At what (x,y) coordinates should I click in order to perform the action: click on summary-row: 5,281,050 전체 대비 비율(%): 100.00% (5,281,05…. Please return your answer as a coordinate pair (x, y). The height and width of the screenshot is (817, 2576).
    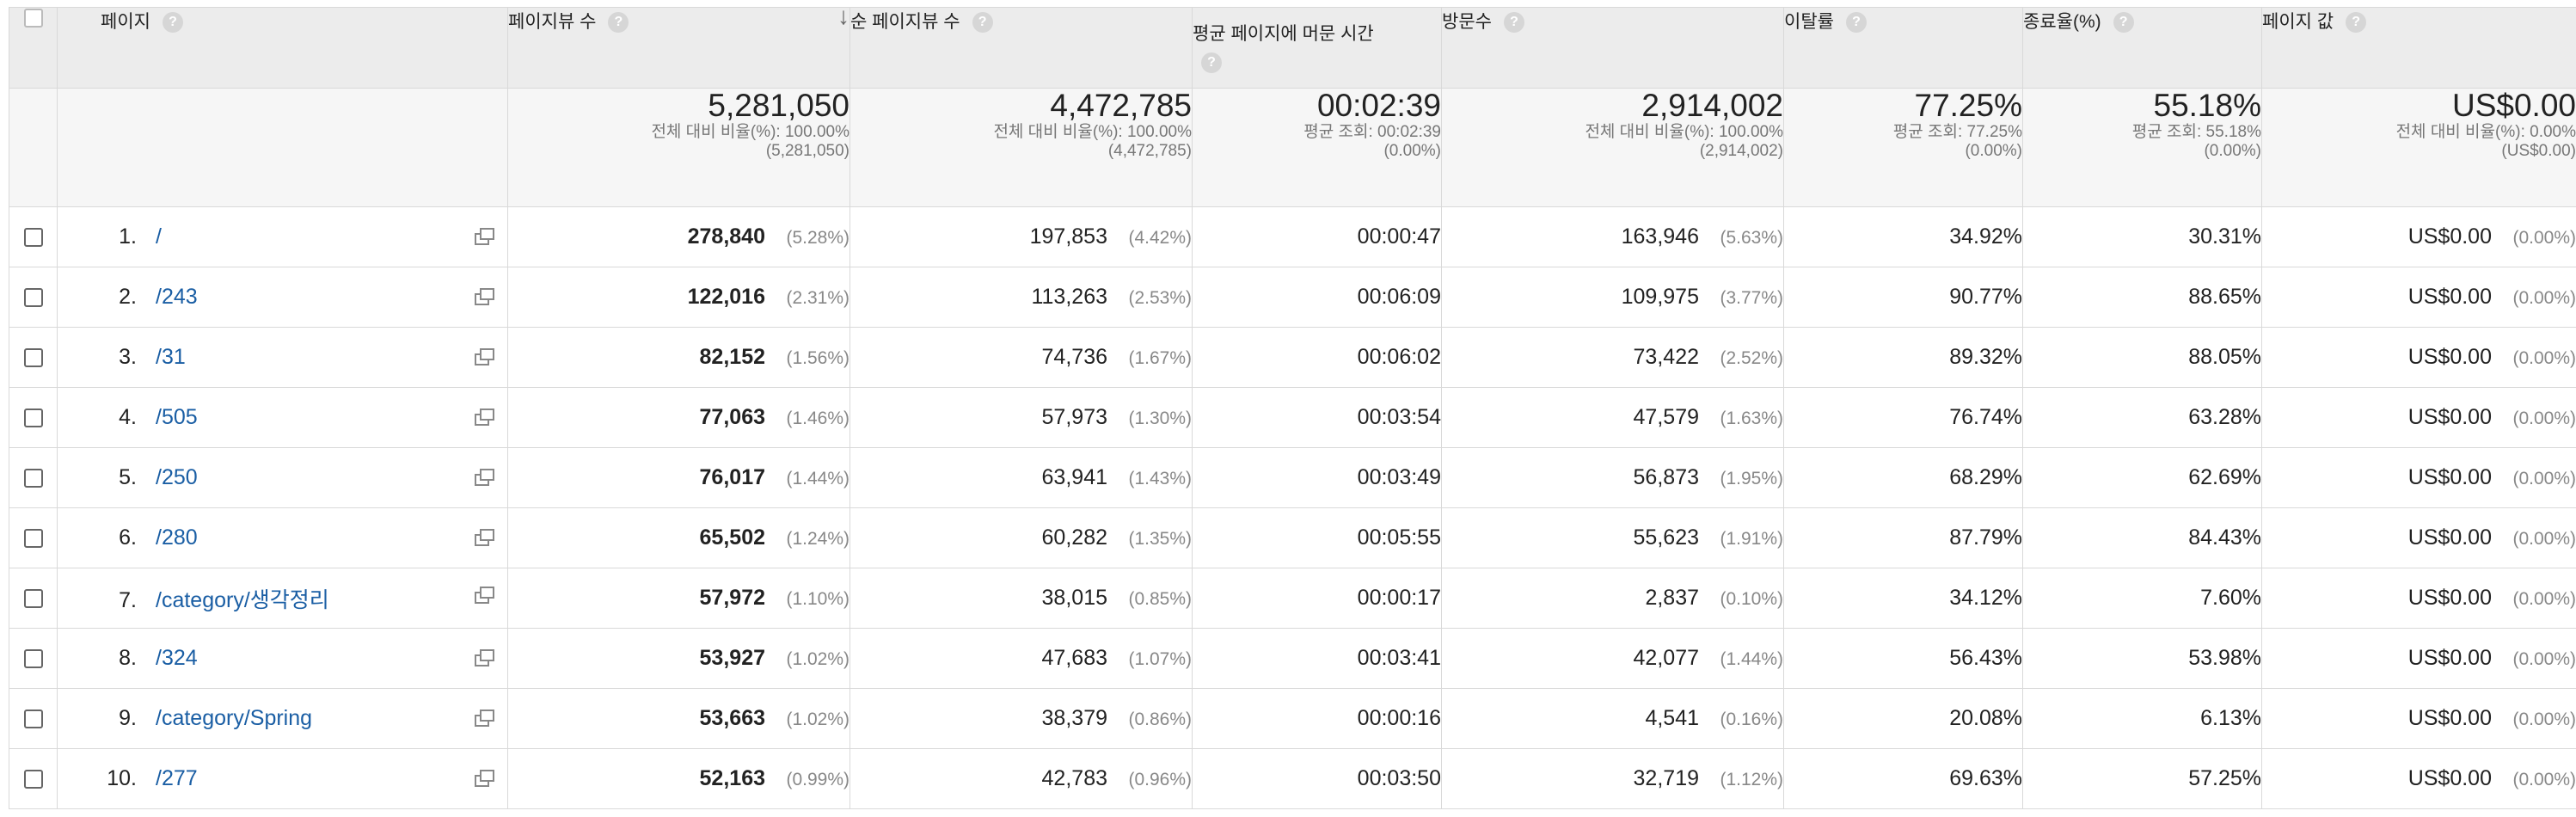
    Looking at the image, I should click on (1292, 147).